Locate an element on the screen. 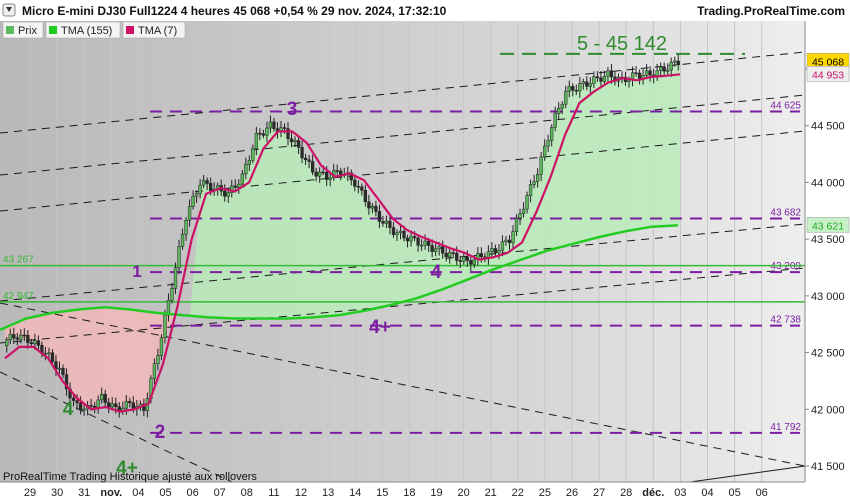 This screenshot has width=850, height=500. time-tick-label: 15 is located at coordinates (382, 493).